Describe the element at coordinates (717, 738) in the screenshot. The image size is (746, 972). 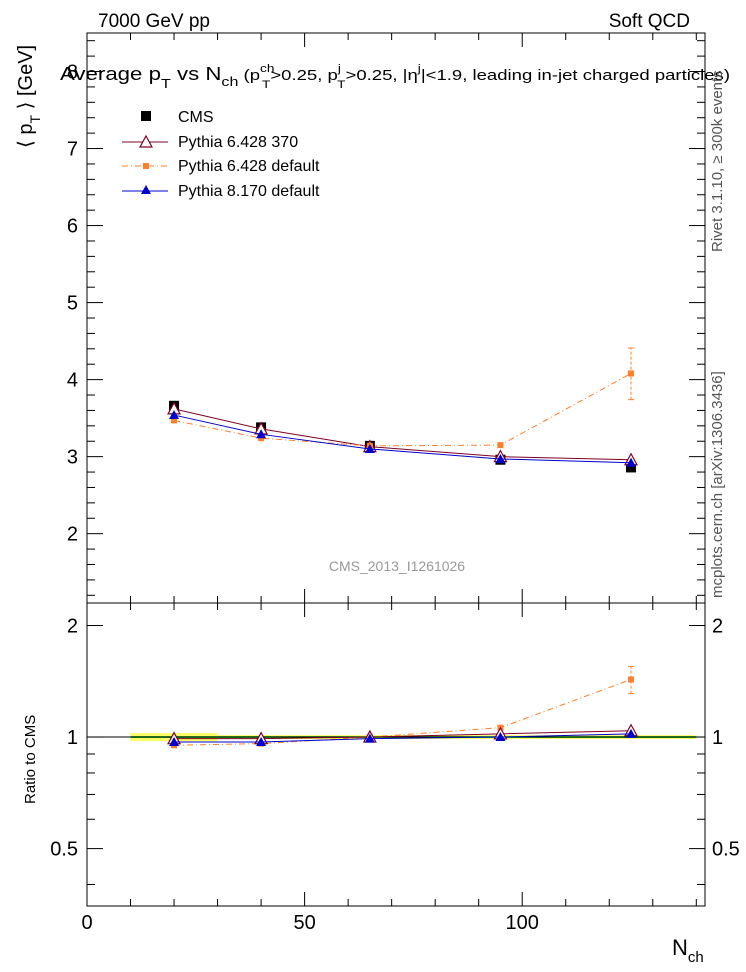
I see `ratio-y-tick-label-right: 1` at that location.